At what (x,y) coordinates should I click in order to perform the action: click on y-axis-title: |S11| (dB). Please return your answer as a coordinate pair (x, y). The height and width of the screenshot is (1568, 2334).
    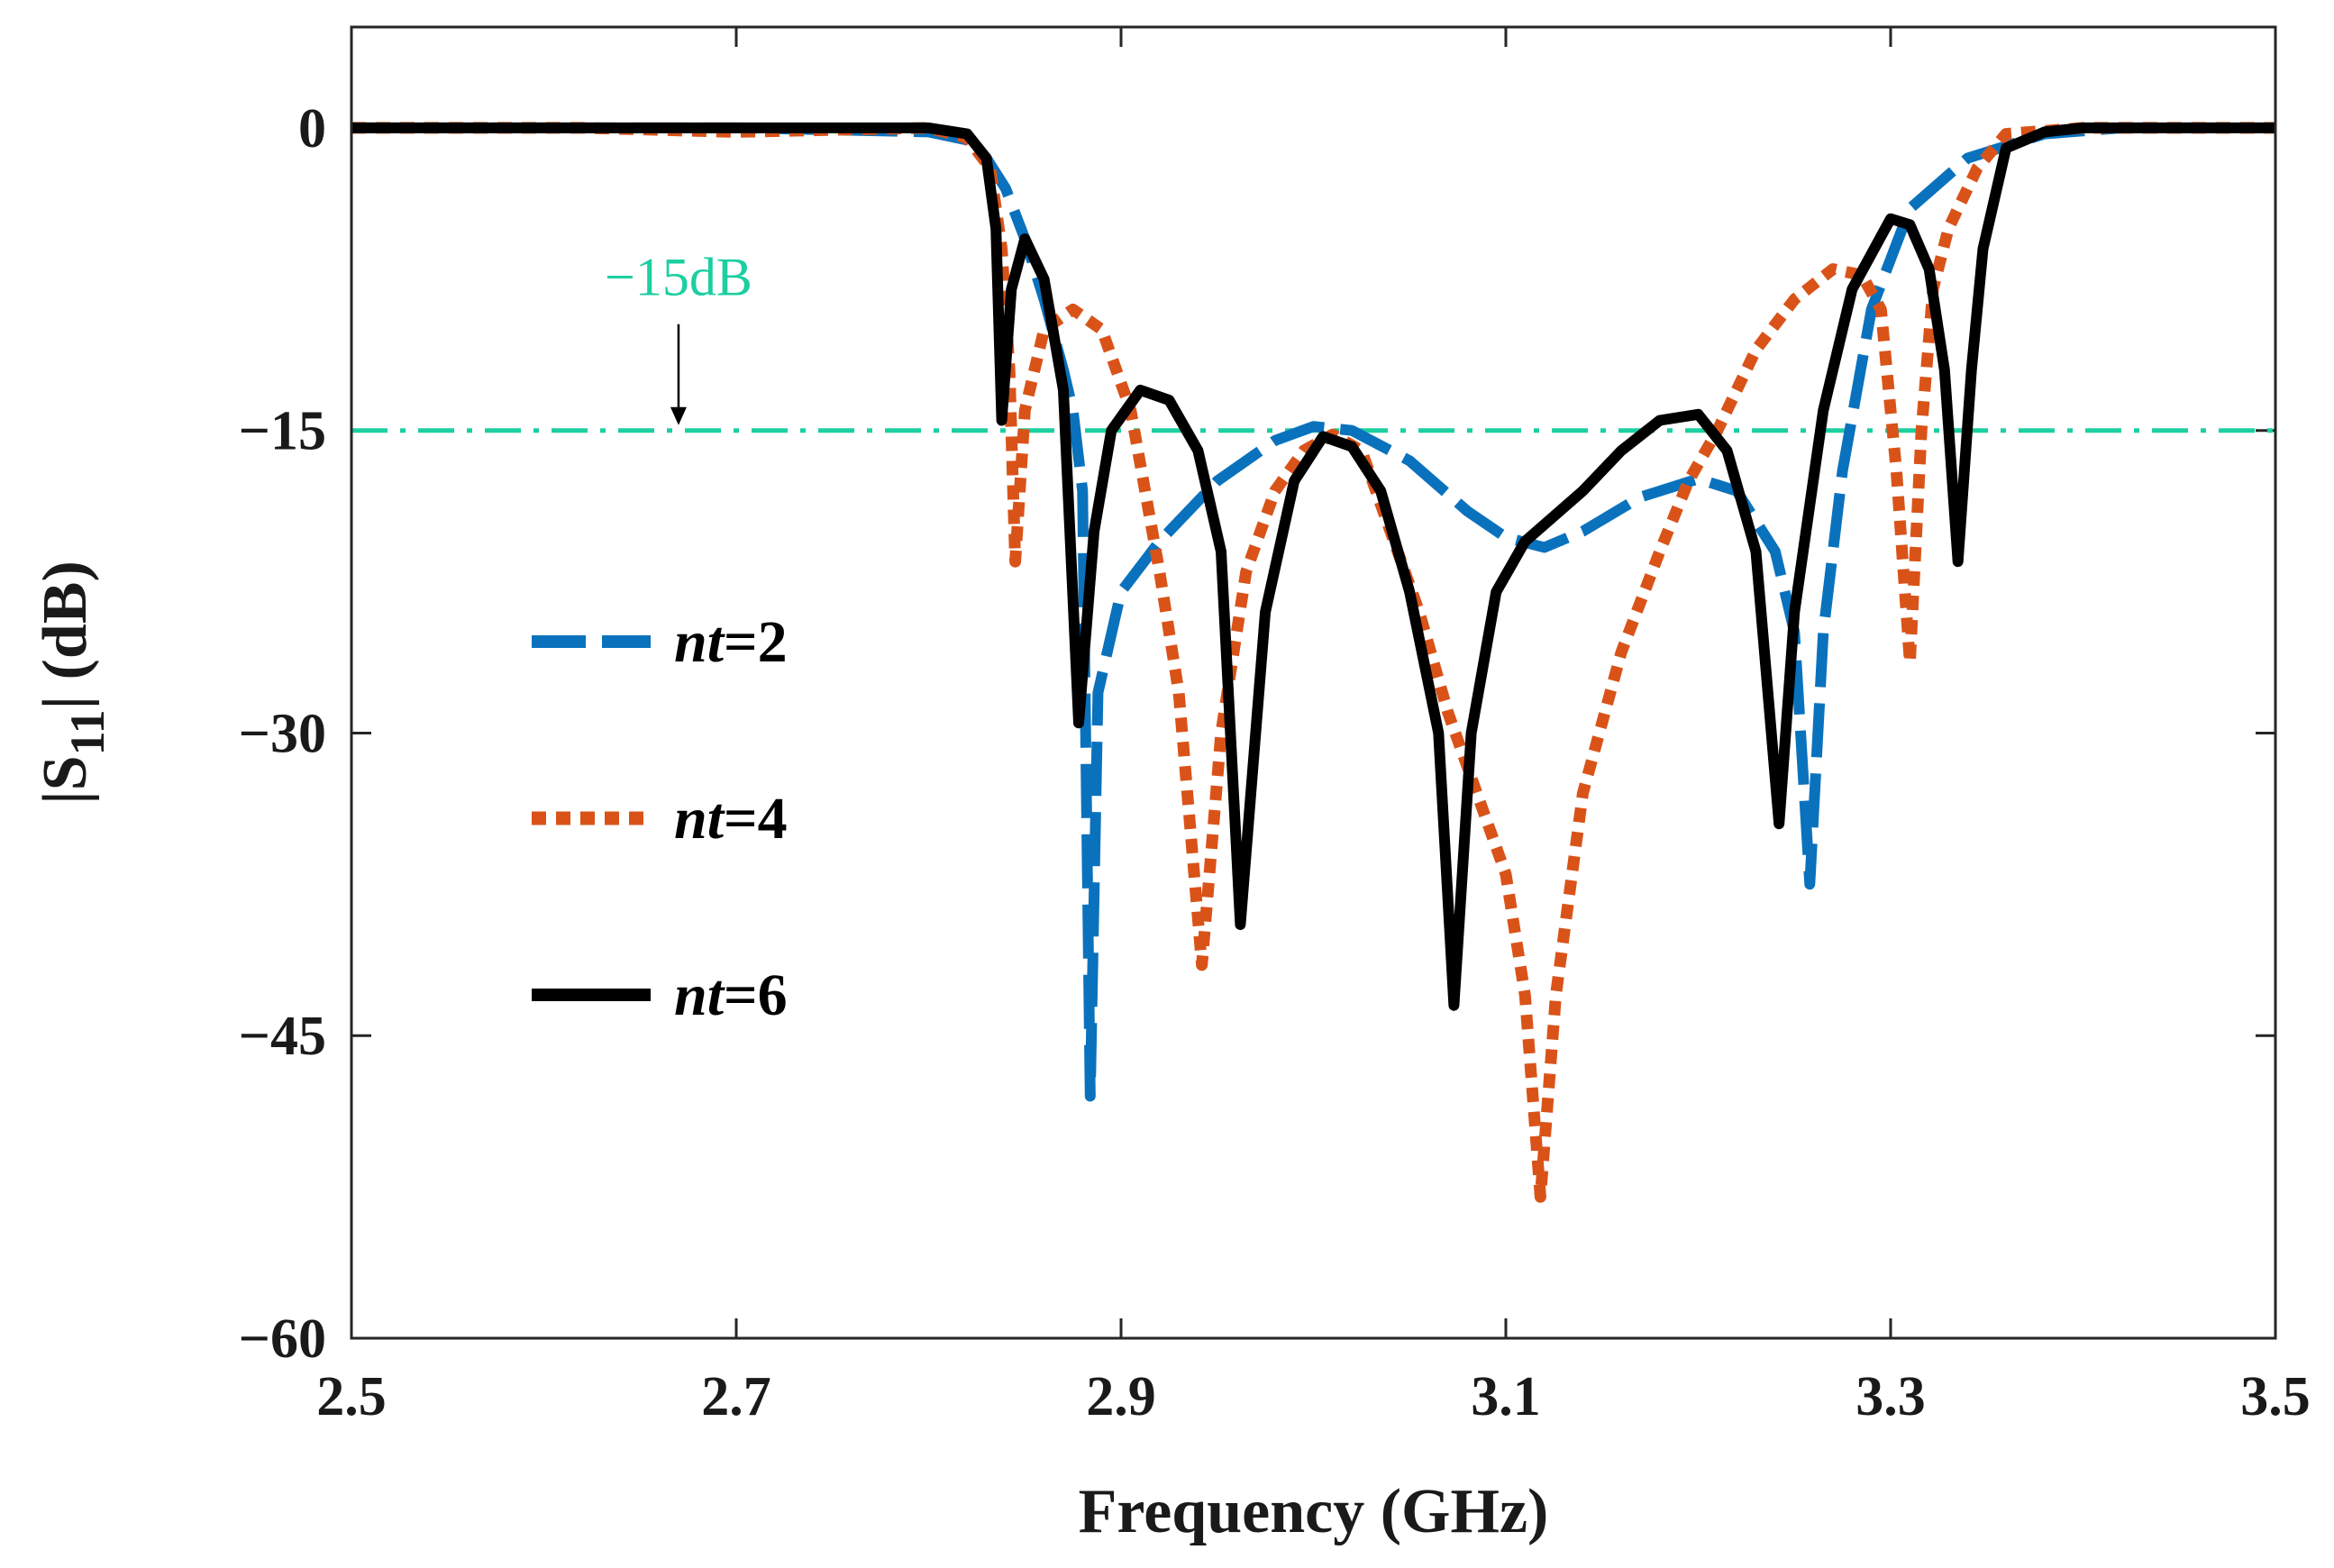
    Looking at the image, I should click on (73, 683).